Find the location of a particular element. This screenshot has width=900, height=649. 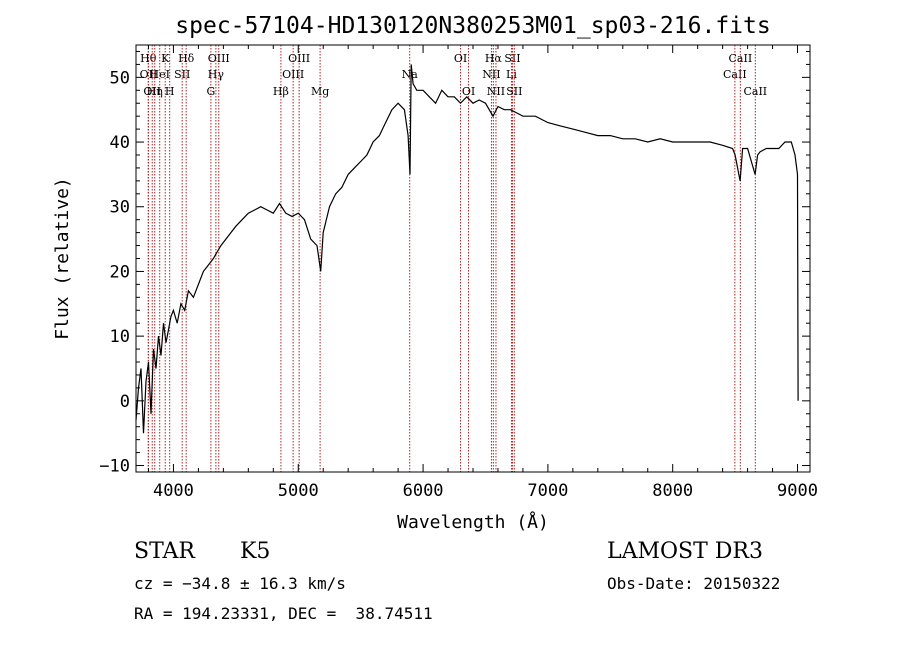

y-tick-label: −10 is located at coordinates (114, 467).